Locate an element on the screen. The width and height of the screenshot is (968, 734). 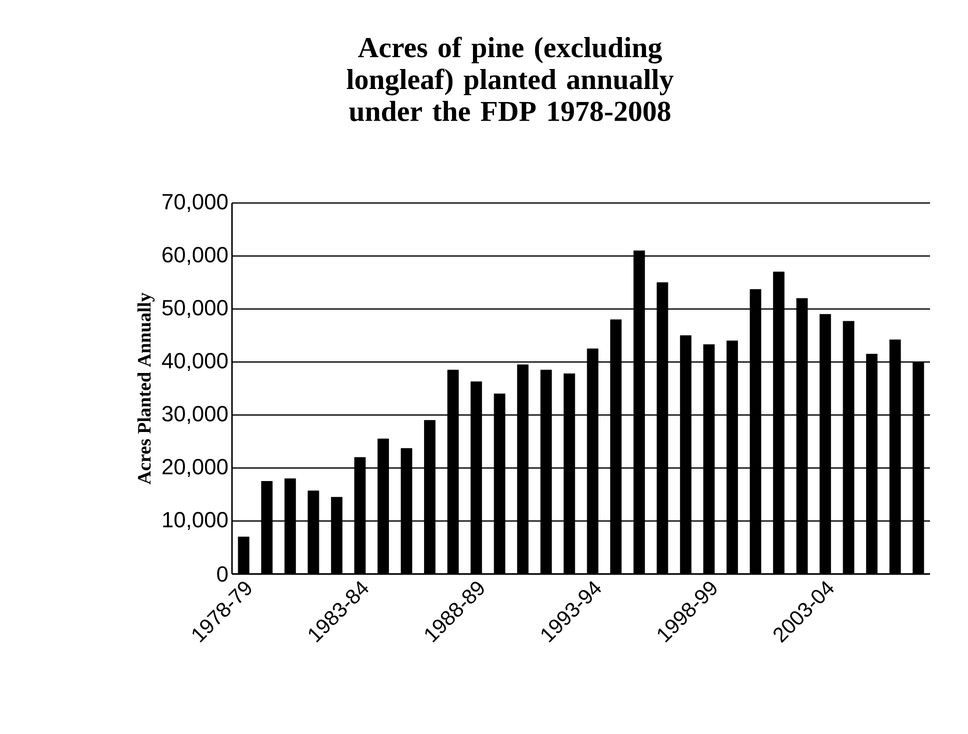
chart-title: Acres of pine (excluding longleaf) planted annually under the FDP 1978-2008 is located at coordinates (510, 79).